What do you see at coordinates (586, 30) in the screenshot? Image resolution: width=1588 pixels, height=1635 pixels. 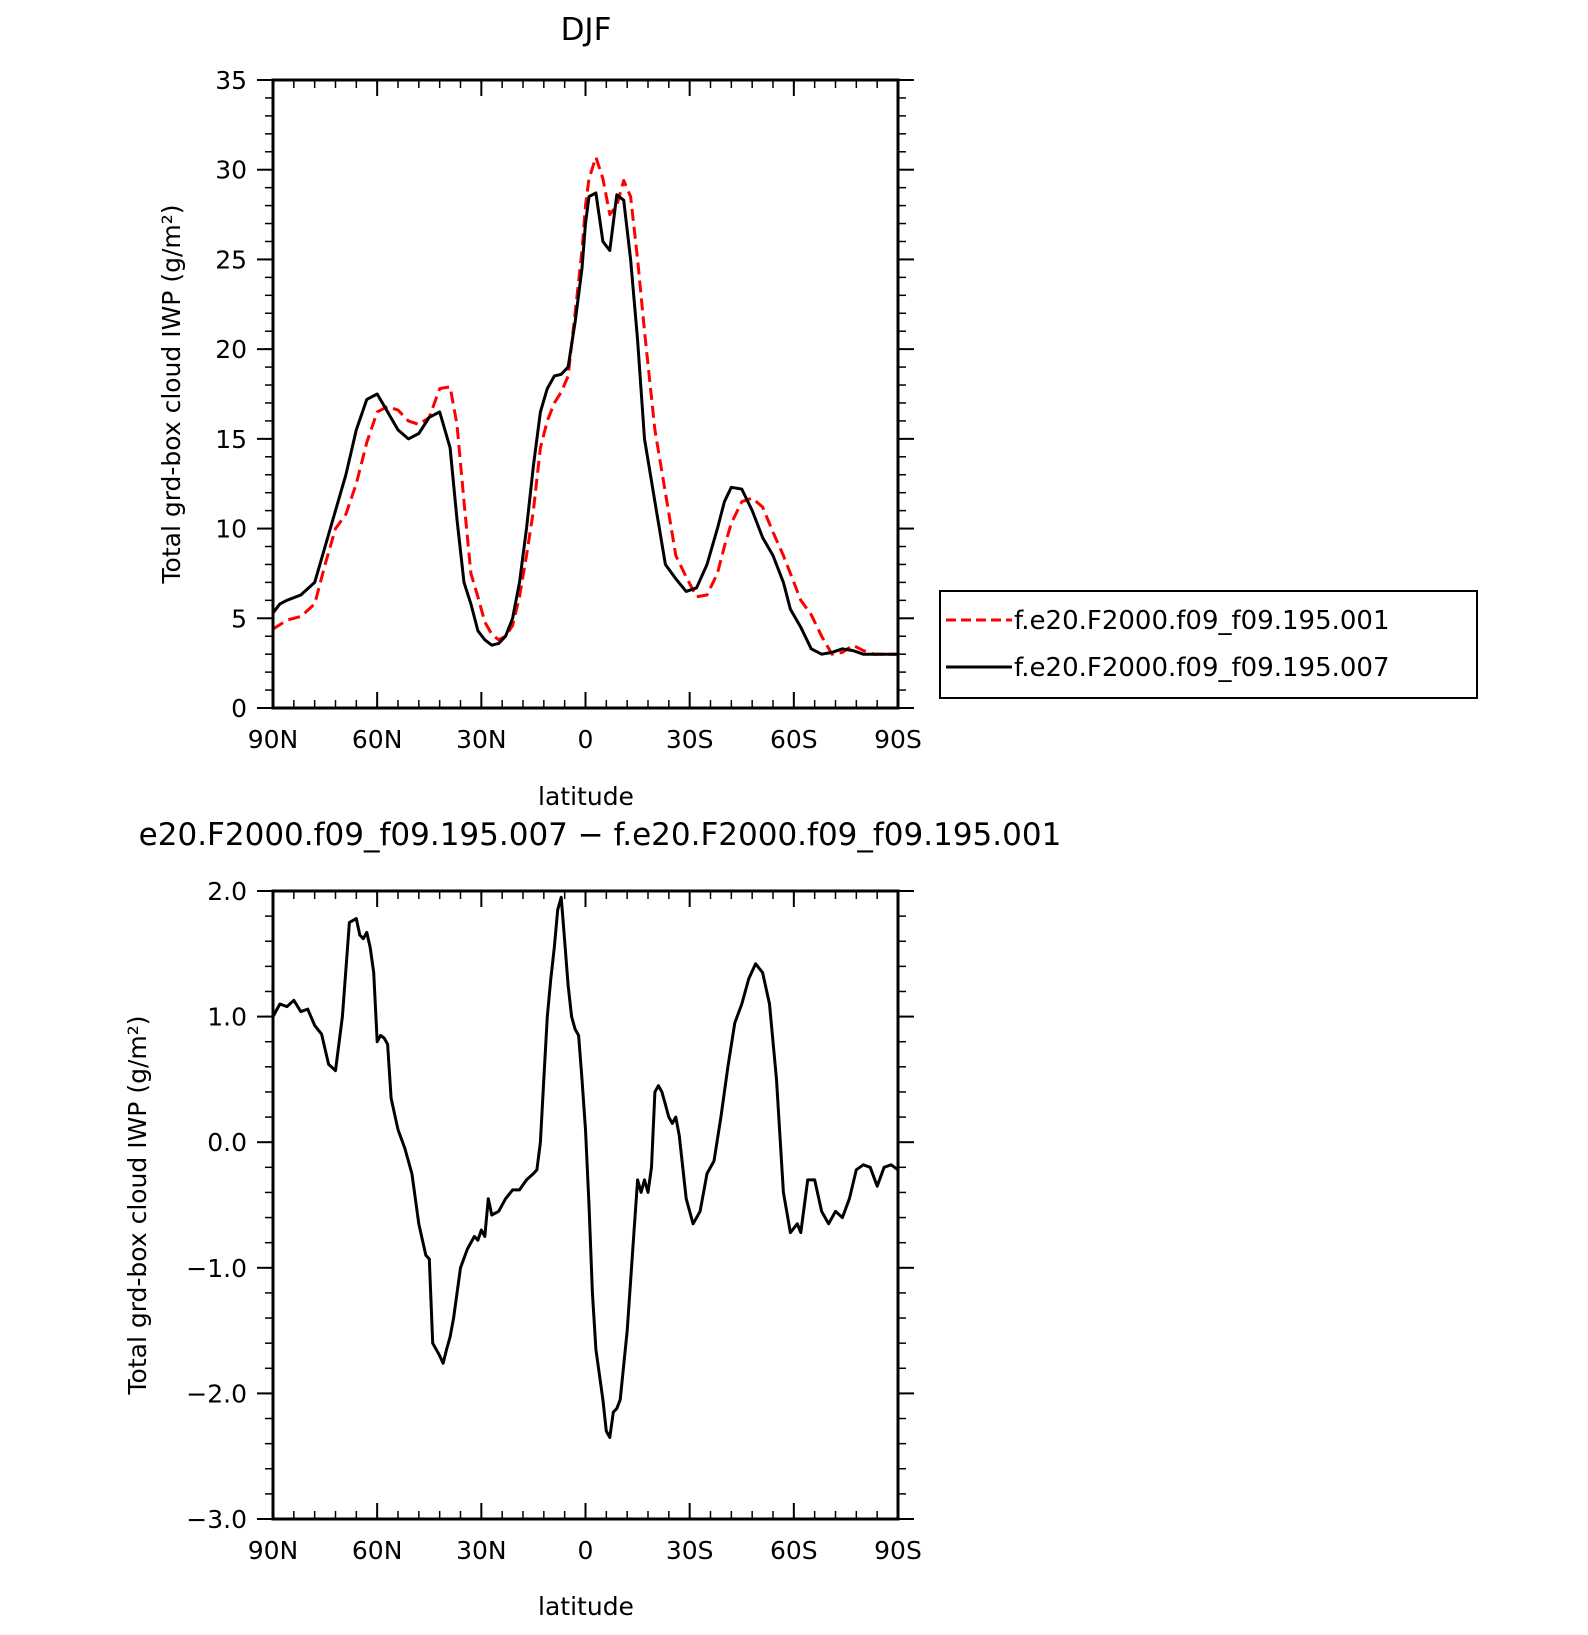 I see `chart-title: DJF` at bounding box center [586, 30].